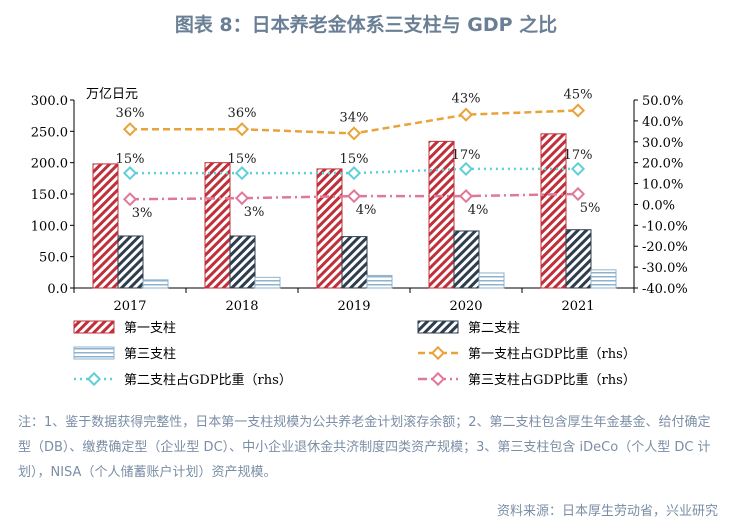 The width and height of the screenshot is (732, 531). What do you see at coordinates (49, 132) in the screenshot?
I see `left-tick-label: 250.0` at bounding box center [49, 132].